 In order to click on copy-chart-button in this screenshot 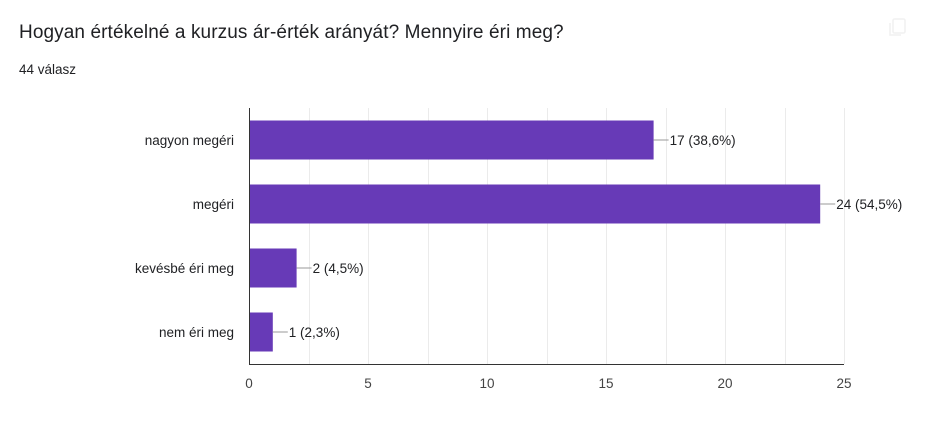, I will do `click(897, 27)`.